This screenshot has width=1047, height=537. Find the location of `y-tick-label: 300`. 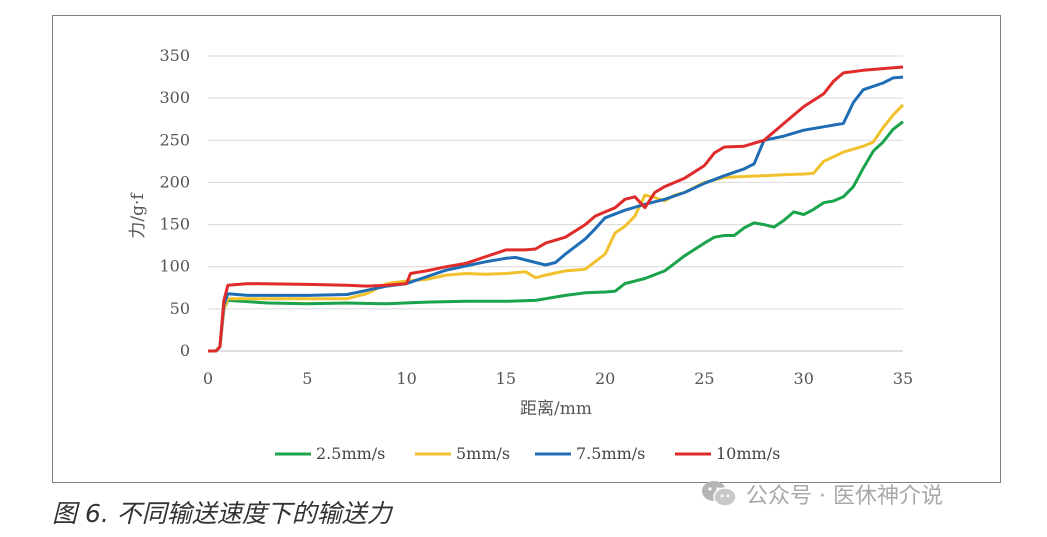

y-tick-label: 300 is located at coordinates (174, 97).